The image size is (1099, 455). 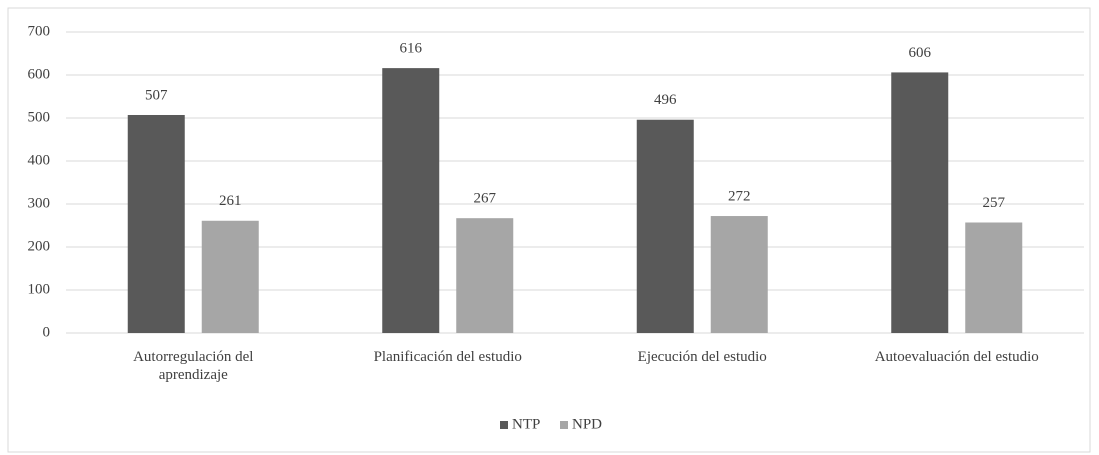 What do you see at coordinates (702, 357) in the screenshot?
I see `x-tick-label: Ejecución del estudio` at bounding box center [702, 357].